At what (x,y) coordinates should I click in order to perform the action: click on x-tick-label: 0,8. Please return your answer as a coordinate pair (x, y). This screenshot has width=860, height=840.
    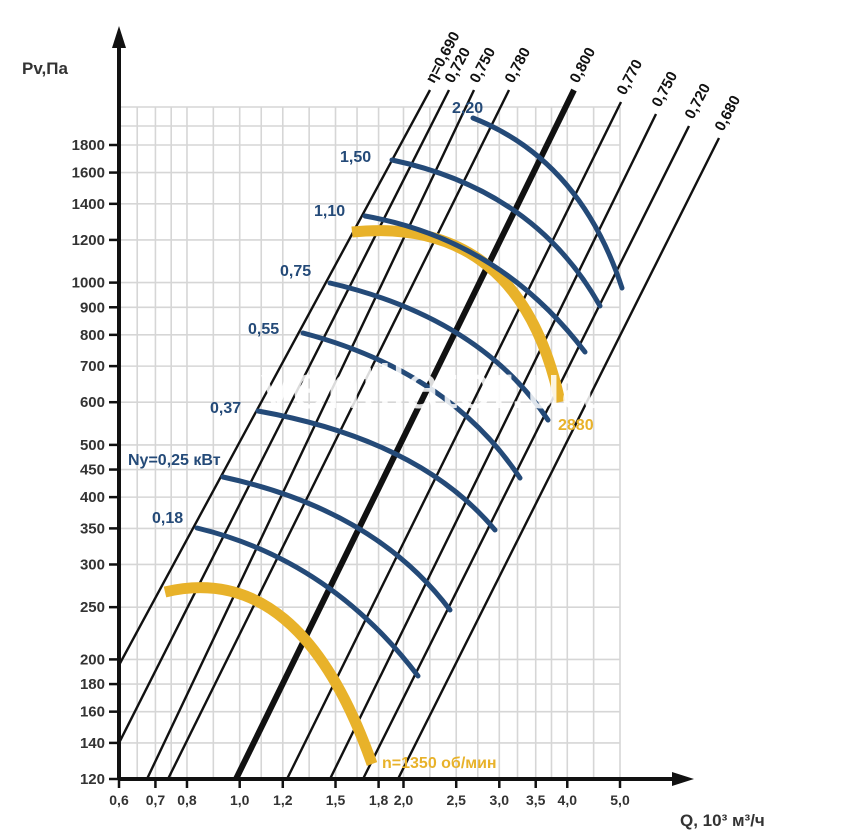
    Looking at the image, I should click on (187, 800).